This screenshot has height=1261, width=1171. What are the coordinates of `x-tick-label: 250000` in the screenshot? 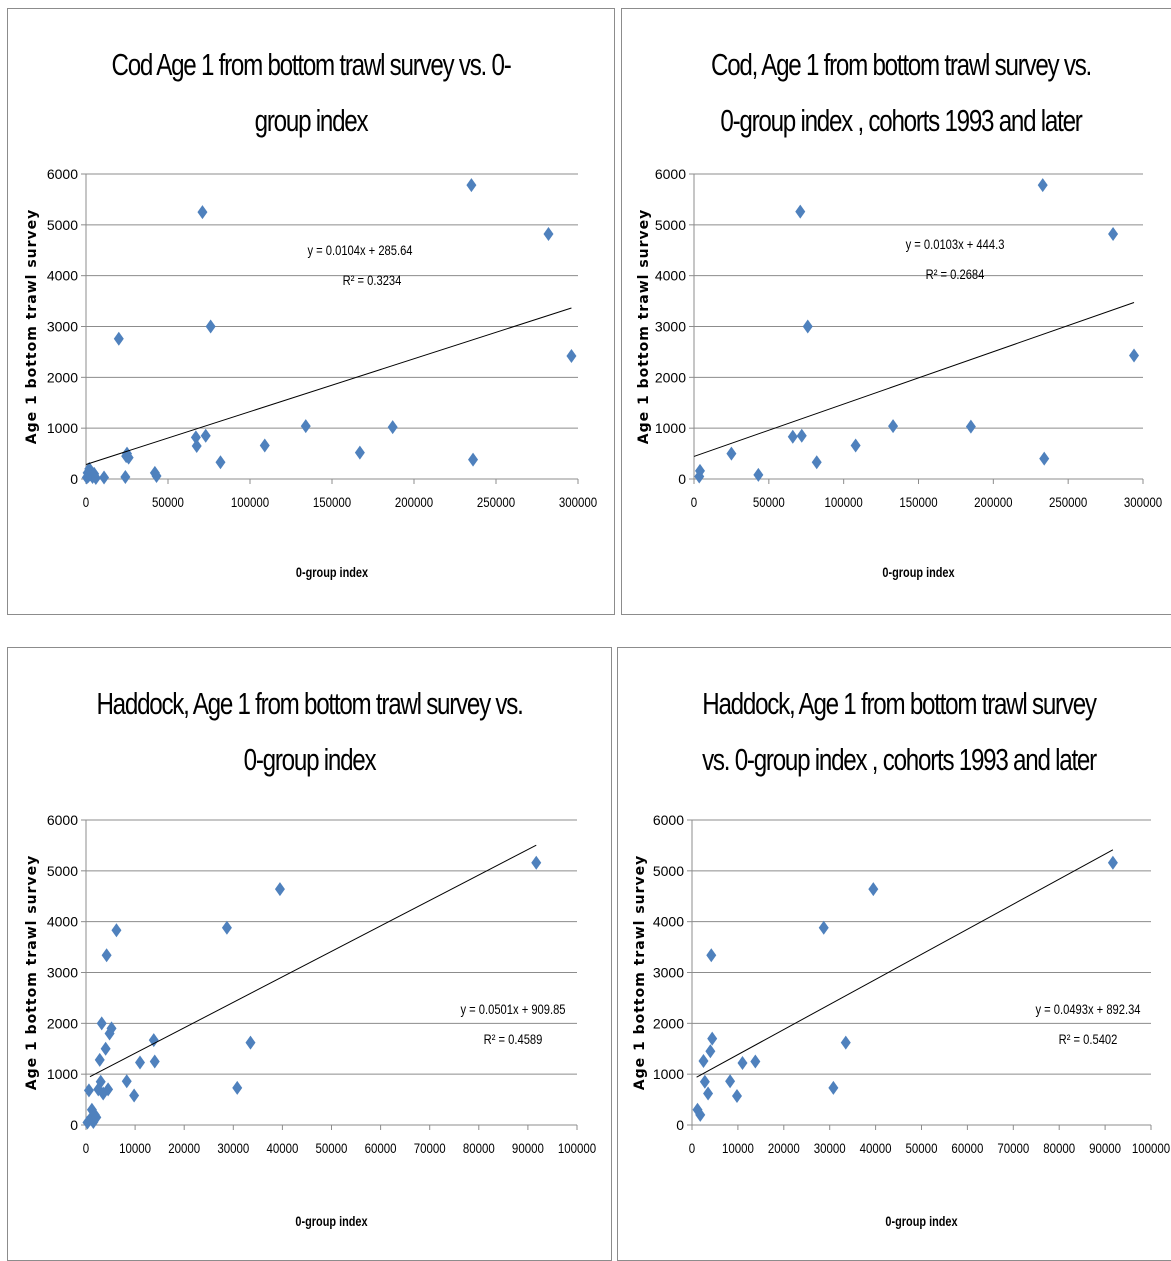 It's located at (496, 502).